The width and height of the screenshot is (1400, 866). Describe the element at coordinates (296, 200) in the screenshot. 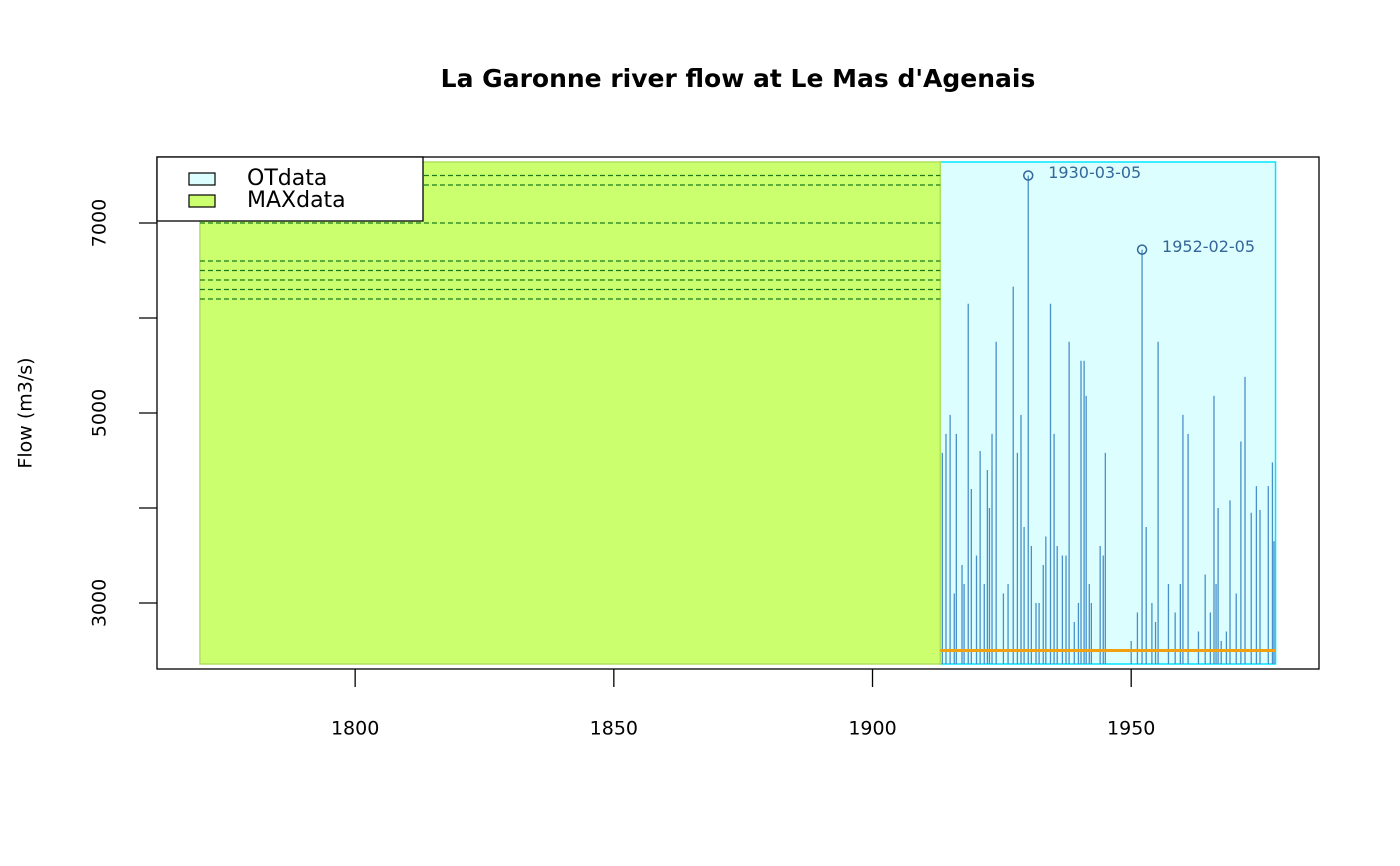

I see `legend-label: MAXdata` at that location.